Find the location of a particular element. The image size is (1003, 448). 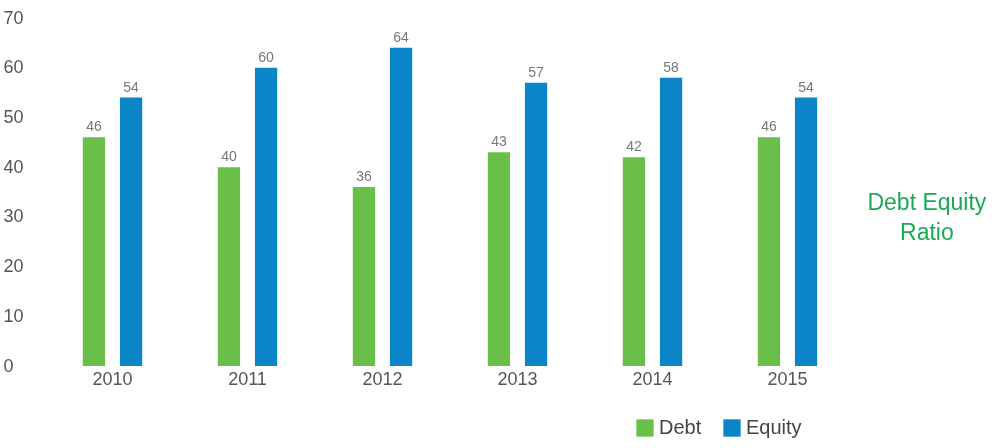

x-tick-label: 2011 is located at coordinates (247, 378).